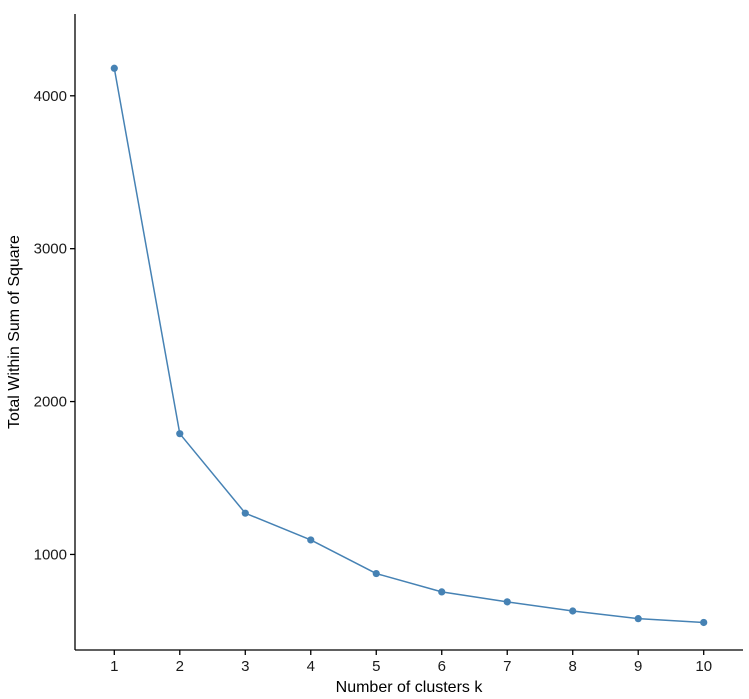  I want to click on x-tick-label: 8, so click(573, 666).